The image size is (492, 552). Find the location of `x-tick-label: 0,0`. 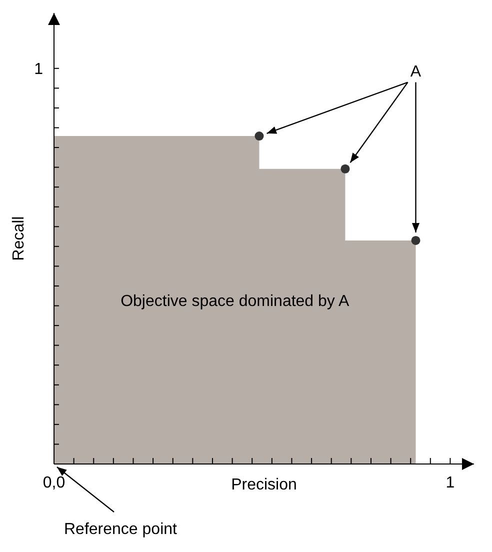

x-tick-label: 0,0 is located at coordinates (54, 483).